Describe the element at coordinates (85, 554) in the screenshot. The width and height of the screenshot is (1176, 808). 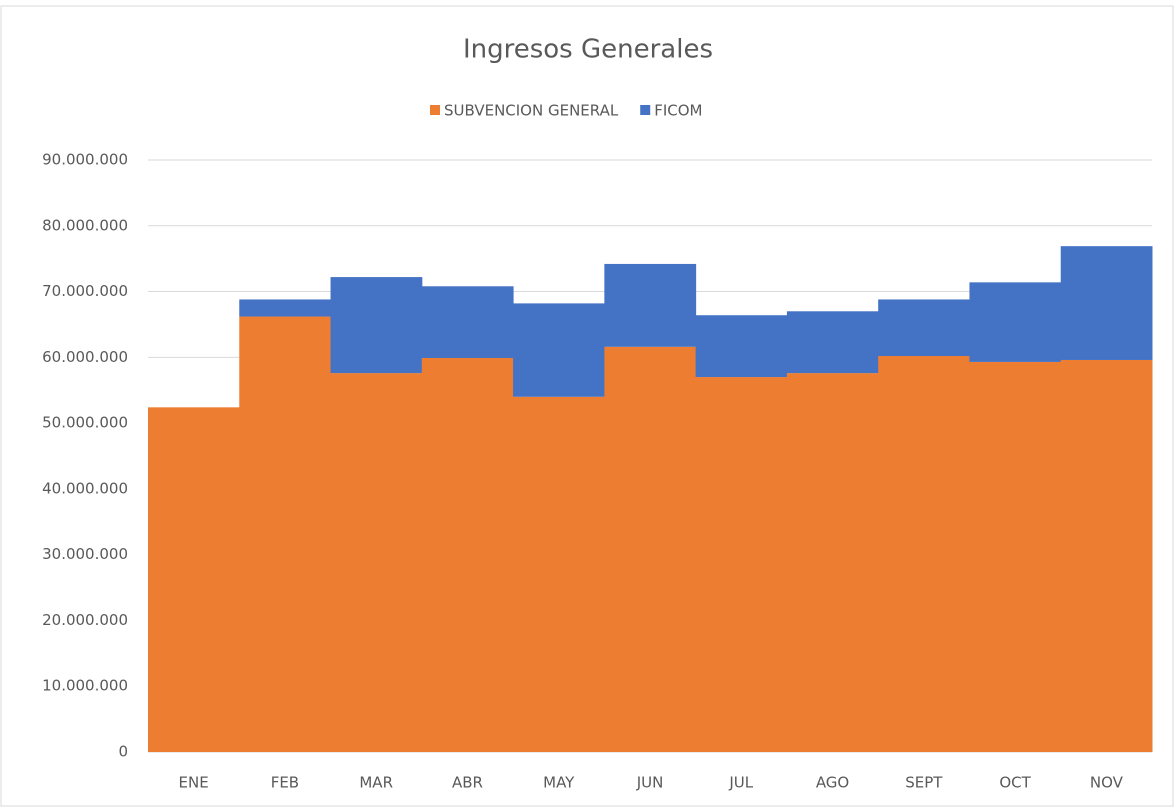
I see `y-tick-label: 30.000.000` at that location.